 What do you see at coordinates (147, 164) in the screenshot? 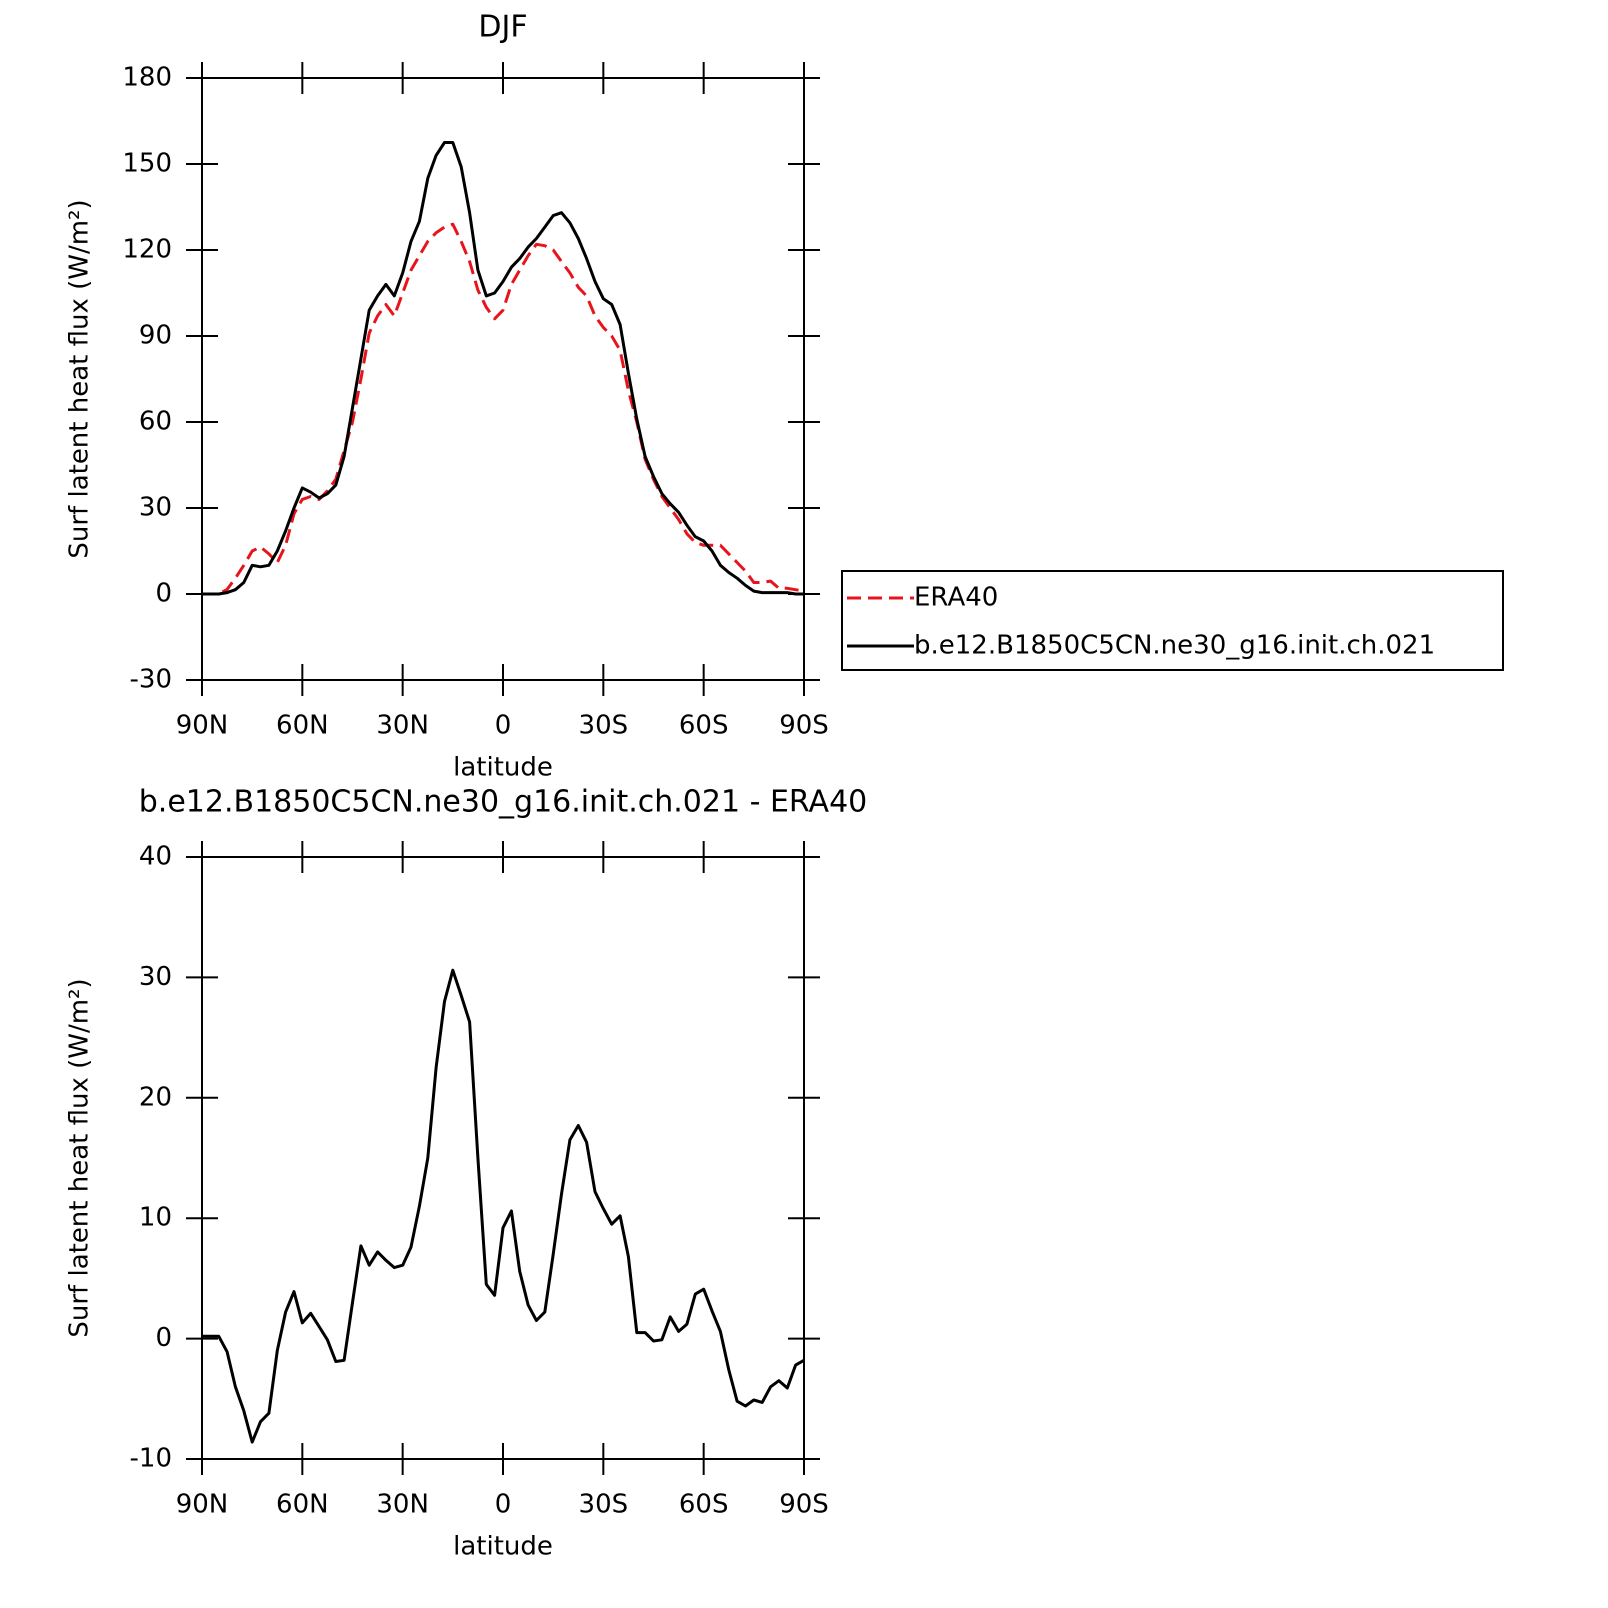
I see `y-tick-label: 150` at bounding box center [147, 164].